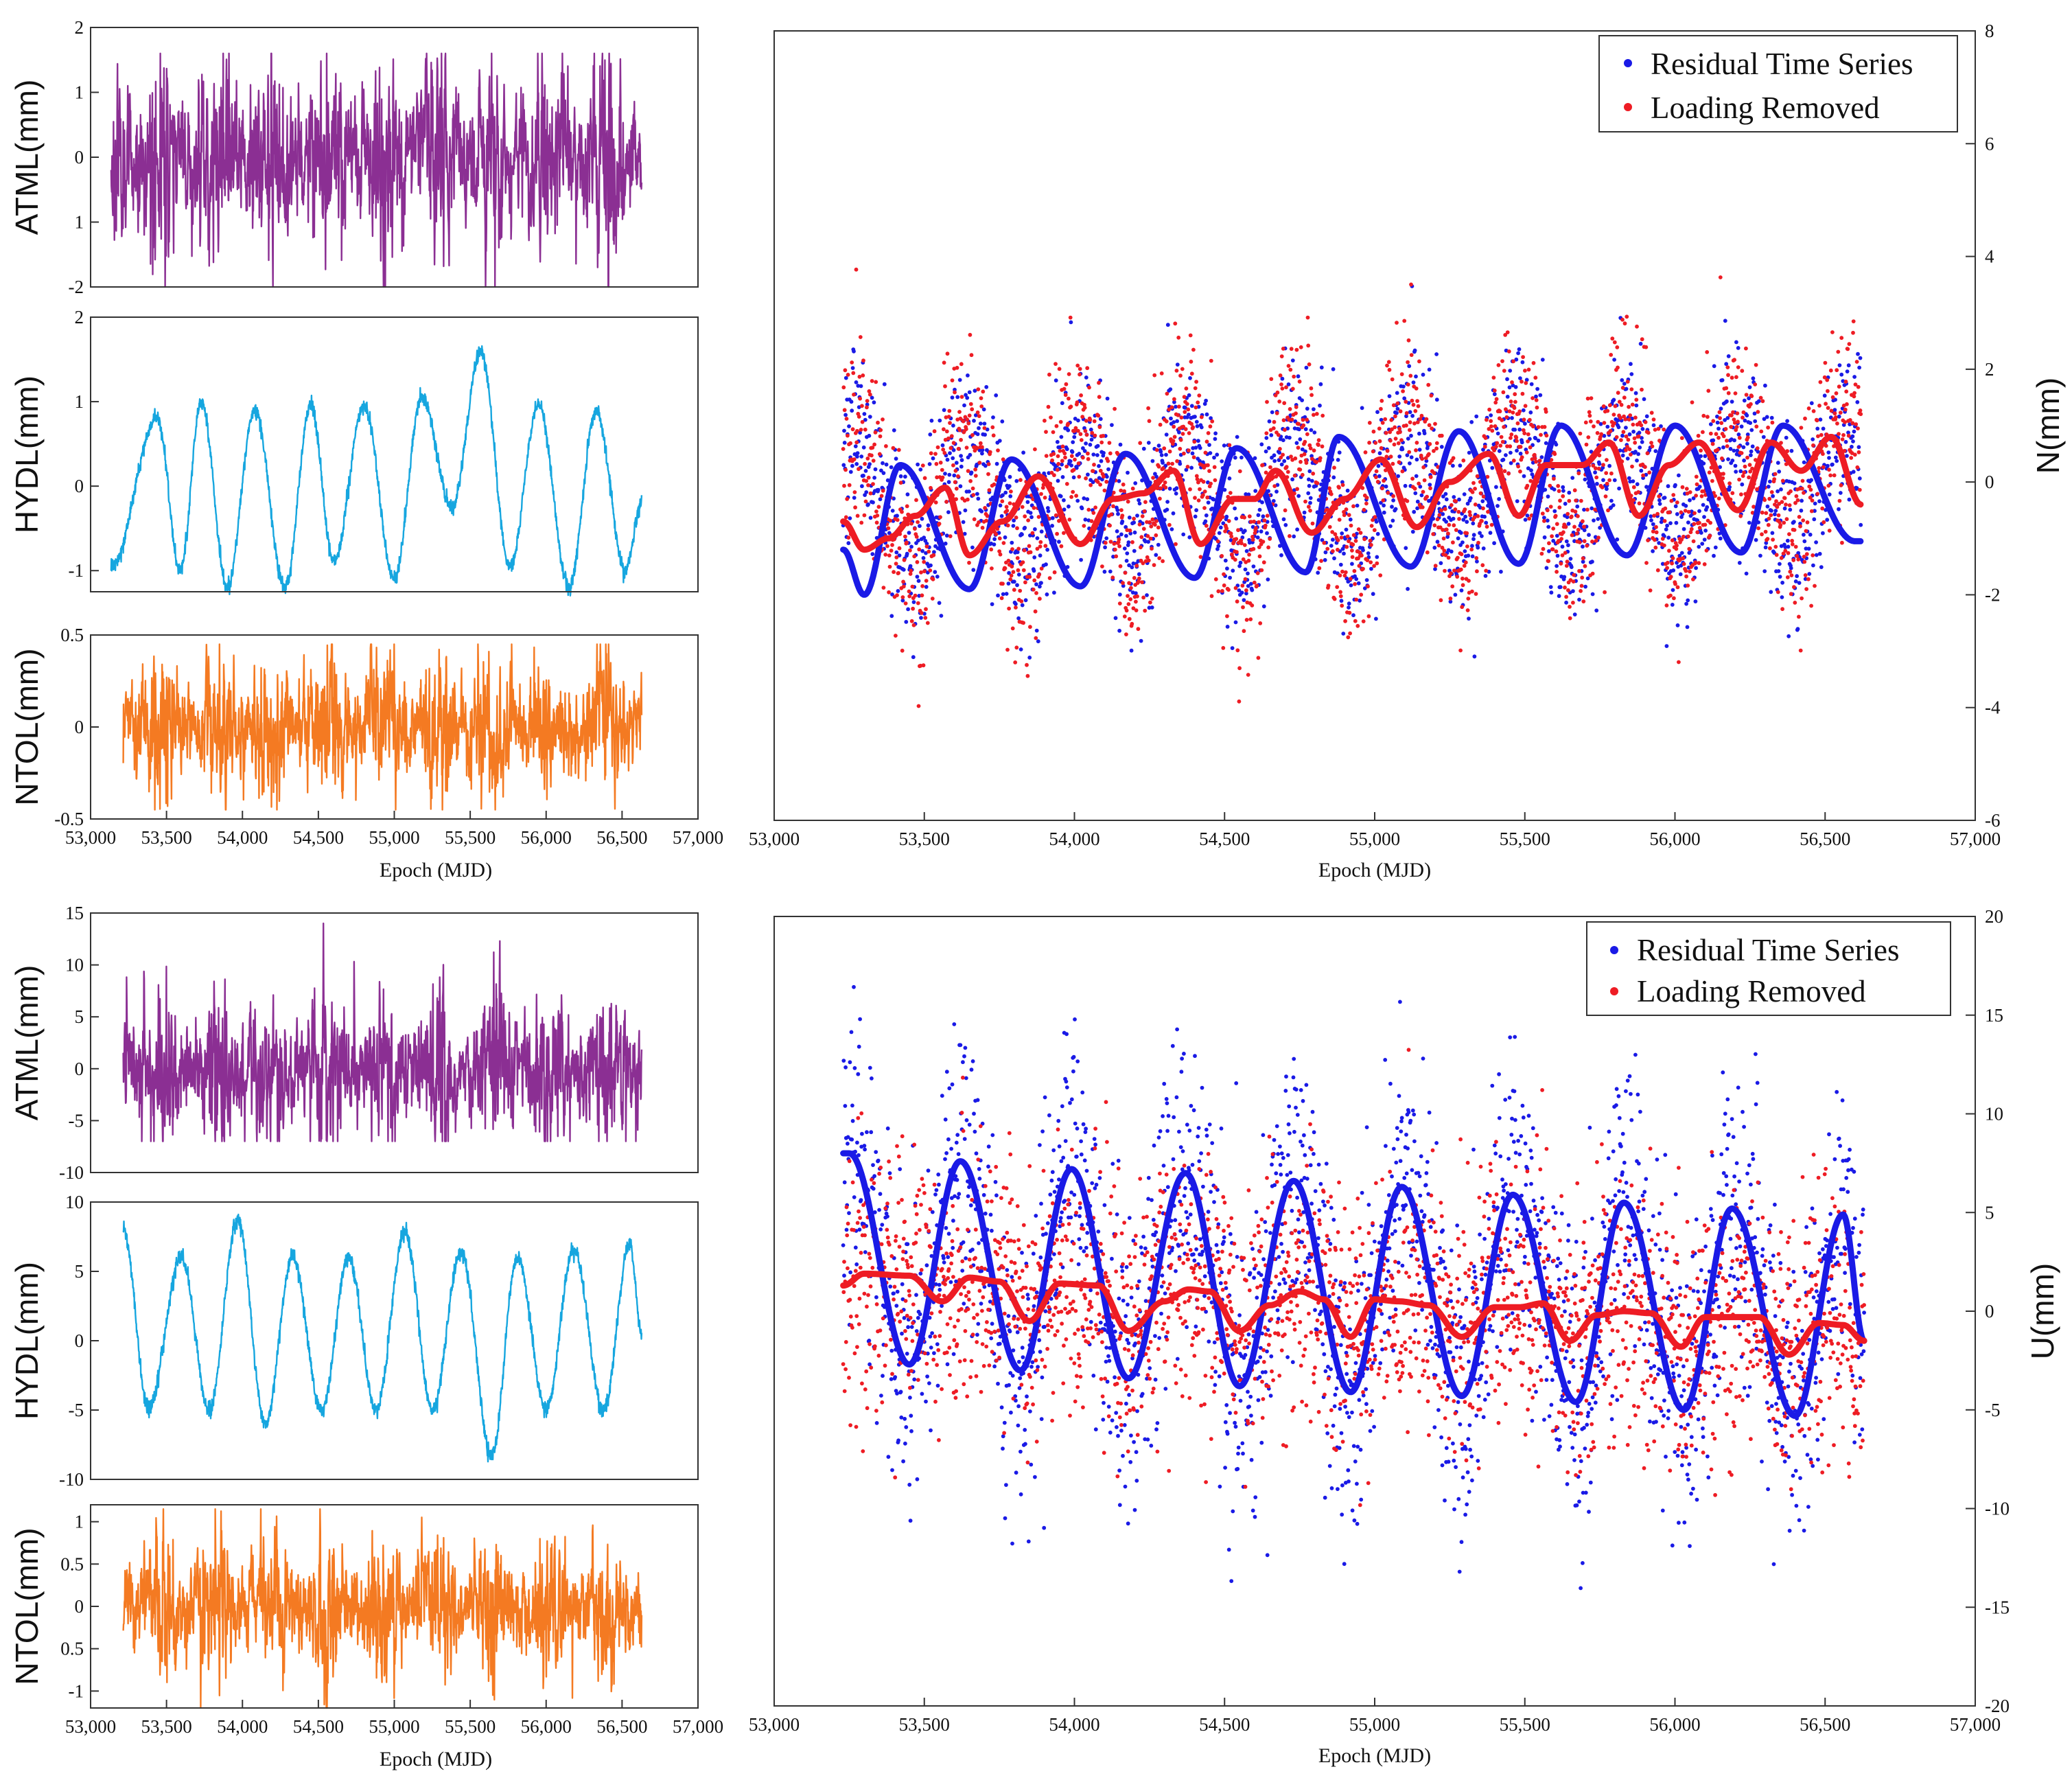  I want to click on top-ntol-yticks: 0.50-0.5, so click(76, 727).